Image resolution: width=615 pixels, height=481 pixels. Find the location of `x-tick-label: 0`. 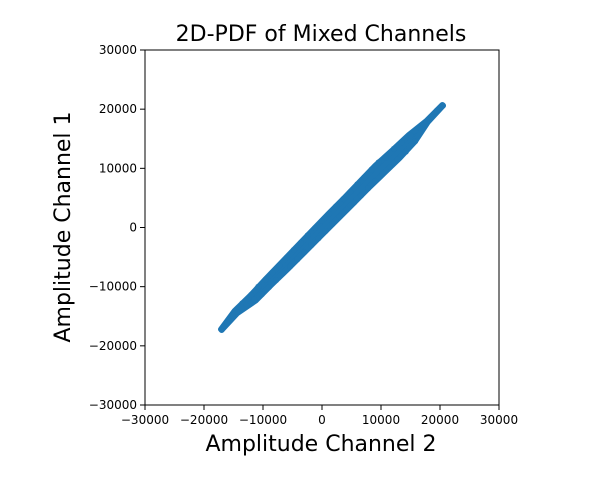

x-tick-label: 0 is located at coordinates (322, 420).